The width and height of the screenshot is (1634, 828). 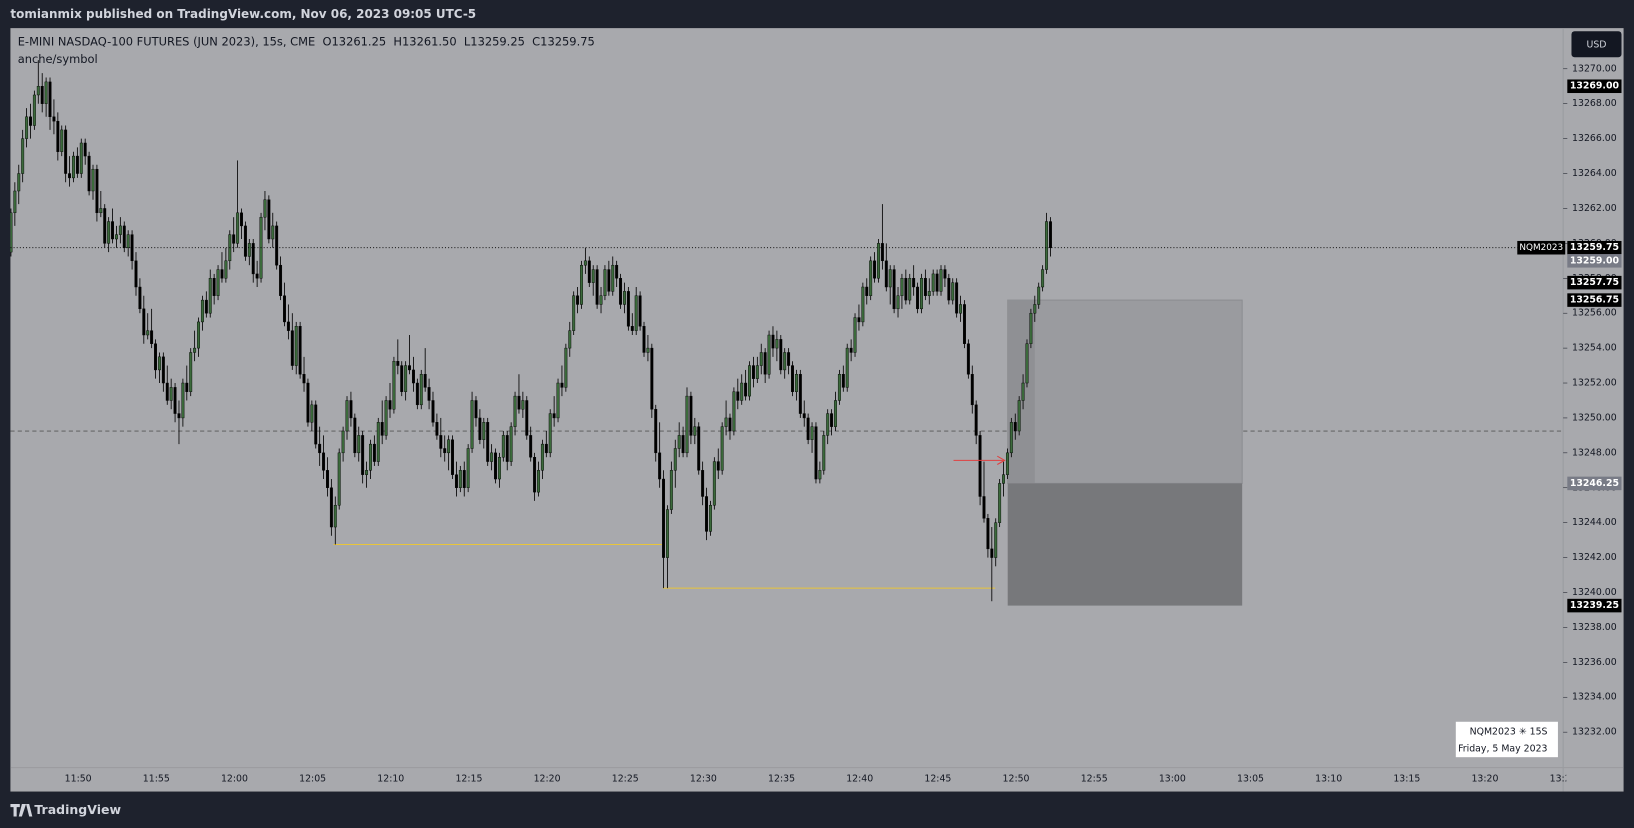 What do you see at coordinates (1484, 779) in the screenshot?
I see `x-tick-label: 13:20` at bounding box center [1484, 779].